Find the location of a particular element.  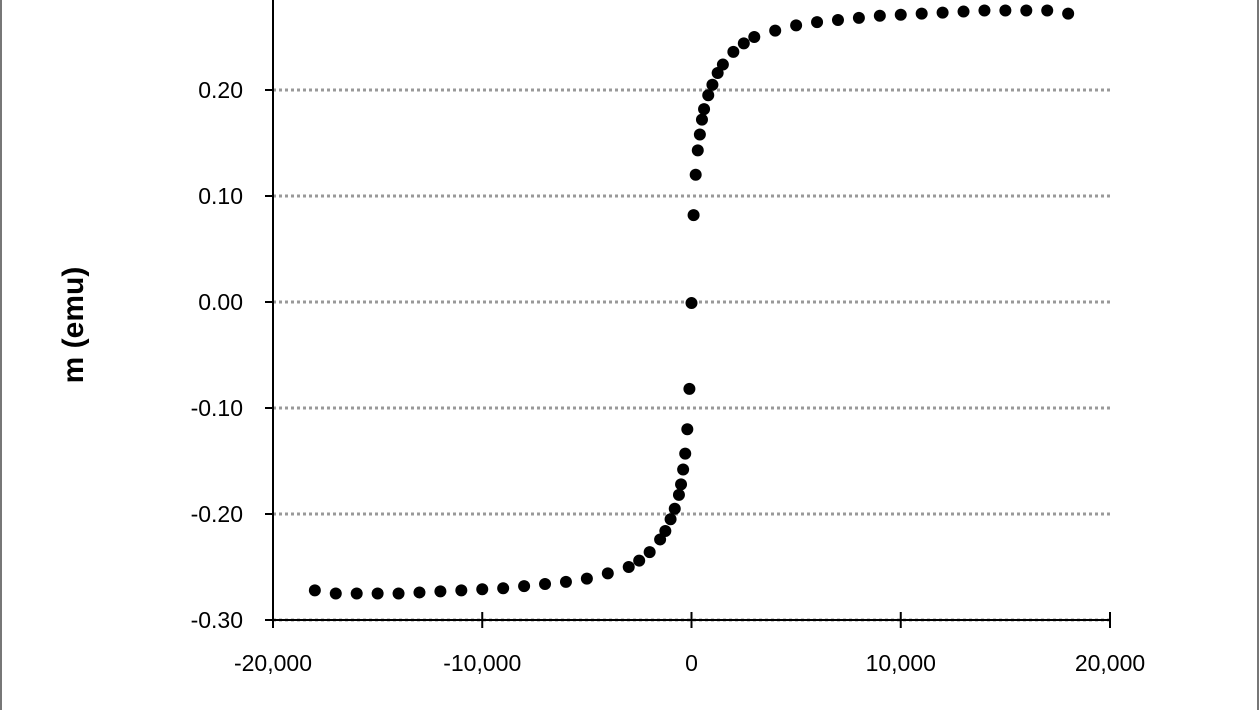

y-tick-label: -0.30 is located at coordinates (217, 620).